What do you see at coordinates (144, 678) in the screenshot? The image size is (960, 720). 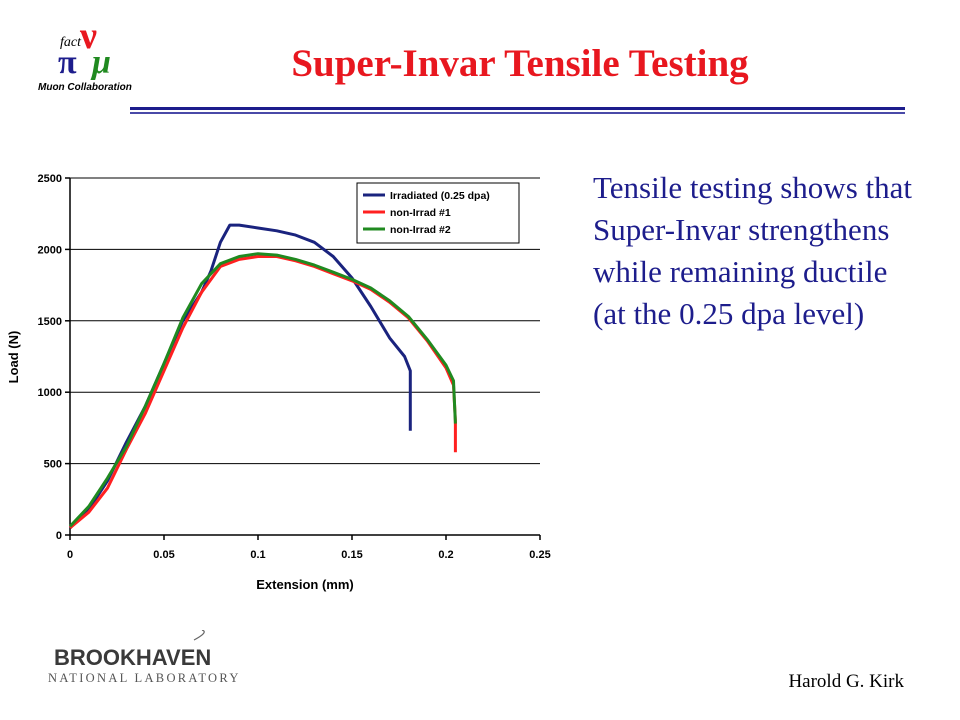 I see `bnl-subtitle: NATIONAL LABORATORY` at bounding box center [144, 678].